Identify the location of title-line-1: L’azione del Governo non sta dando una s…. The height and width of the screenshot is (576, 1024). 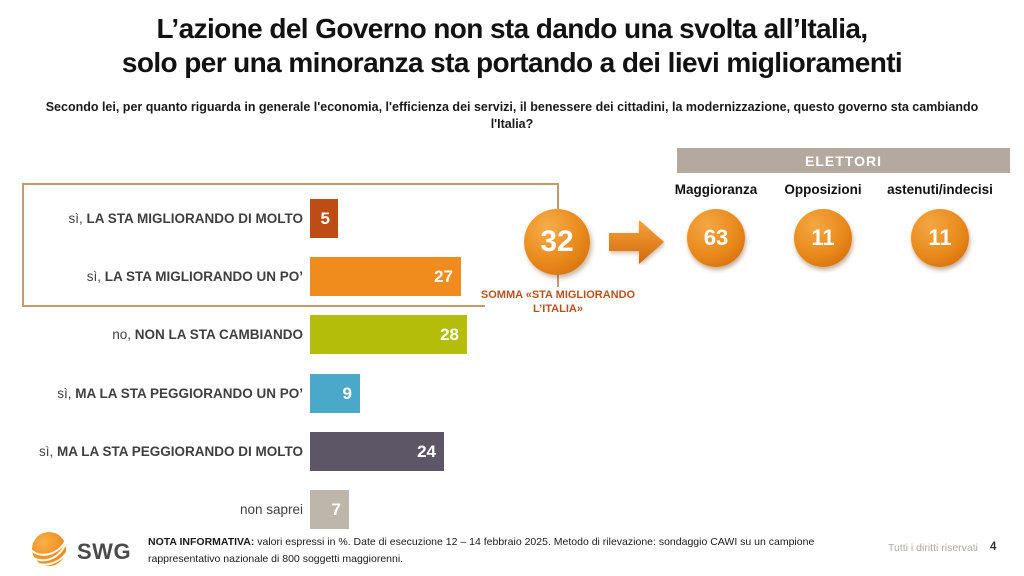
(512, 28).